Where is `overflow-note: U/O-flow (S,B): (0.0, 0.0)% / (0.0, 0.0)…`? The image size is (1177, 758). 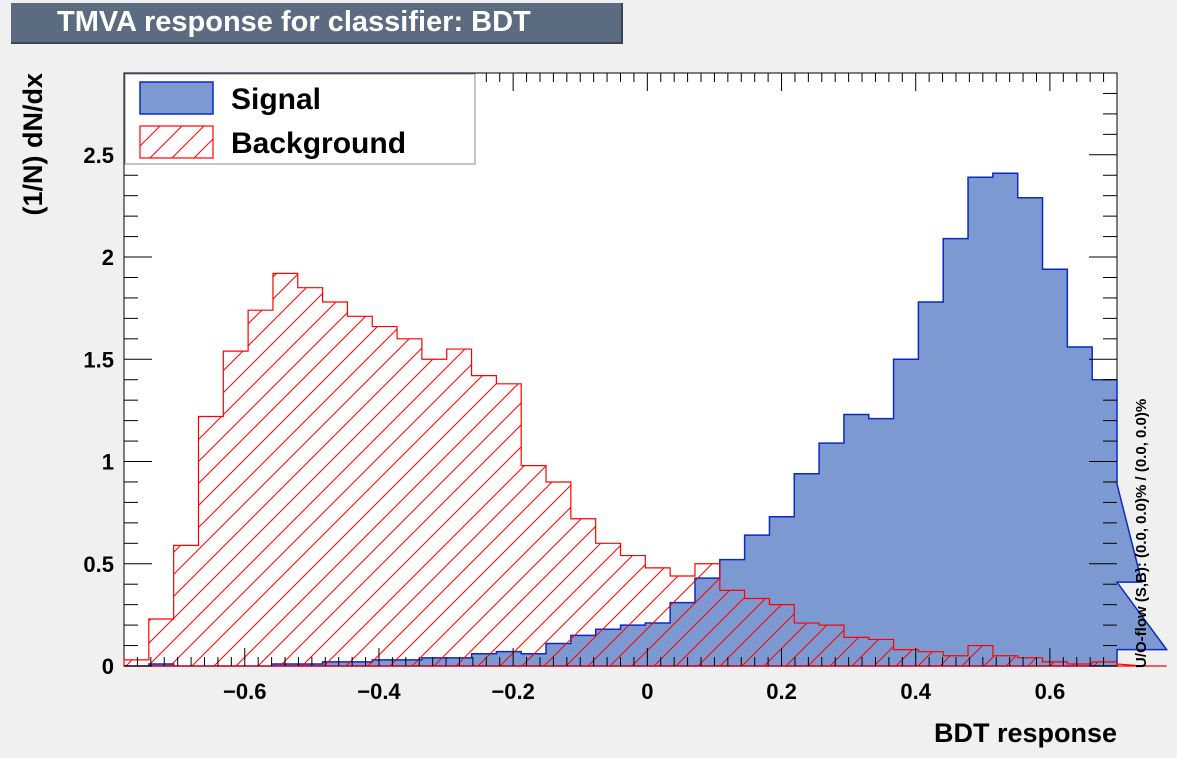 overflow-note: U/O-flow (S,B): (0.0, 0.0)% / (0.0, 0.0)… is located at coordinates (1141, 533).